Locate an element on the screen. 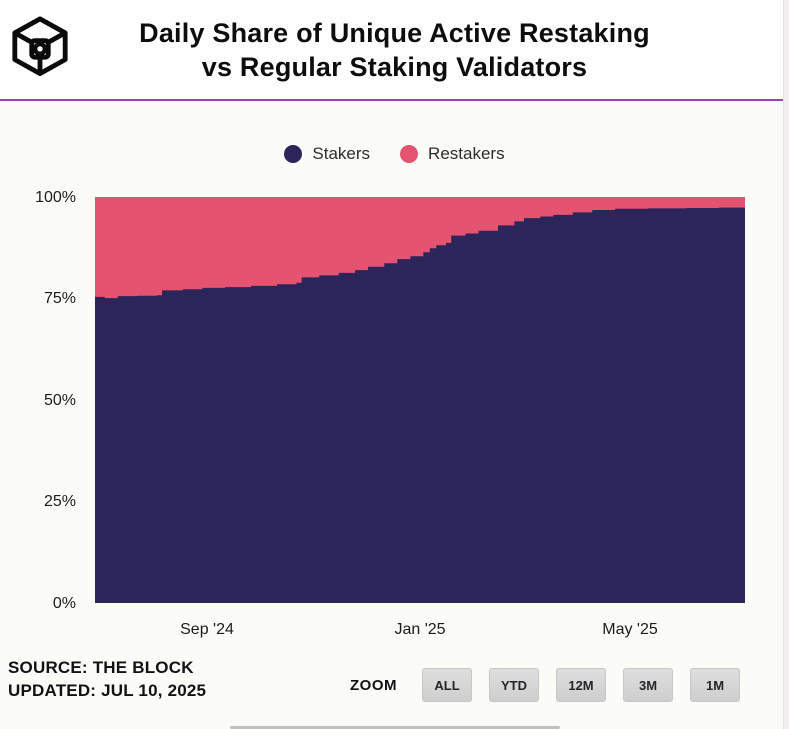 Image resolution: width=789 pixels, height=729 pixels. xtick-sep24: Sep '24 is located at coordinates (207, 629).